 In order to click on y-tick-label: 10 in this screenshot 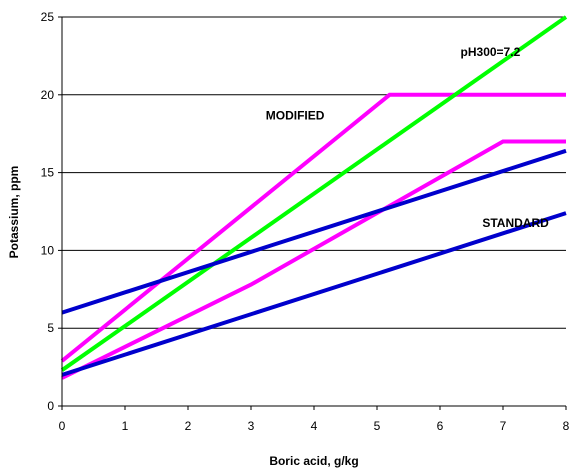, I will do `click(48, 250)`.